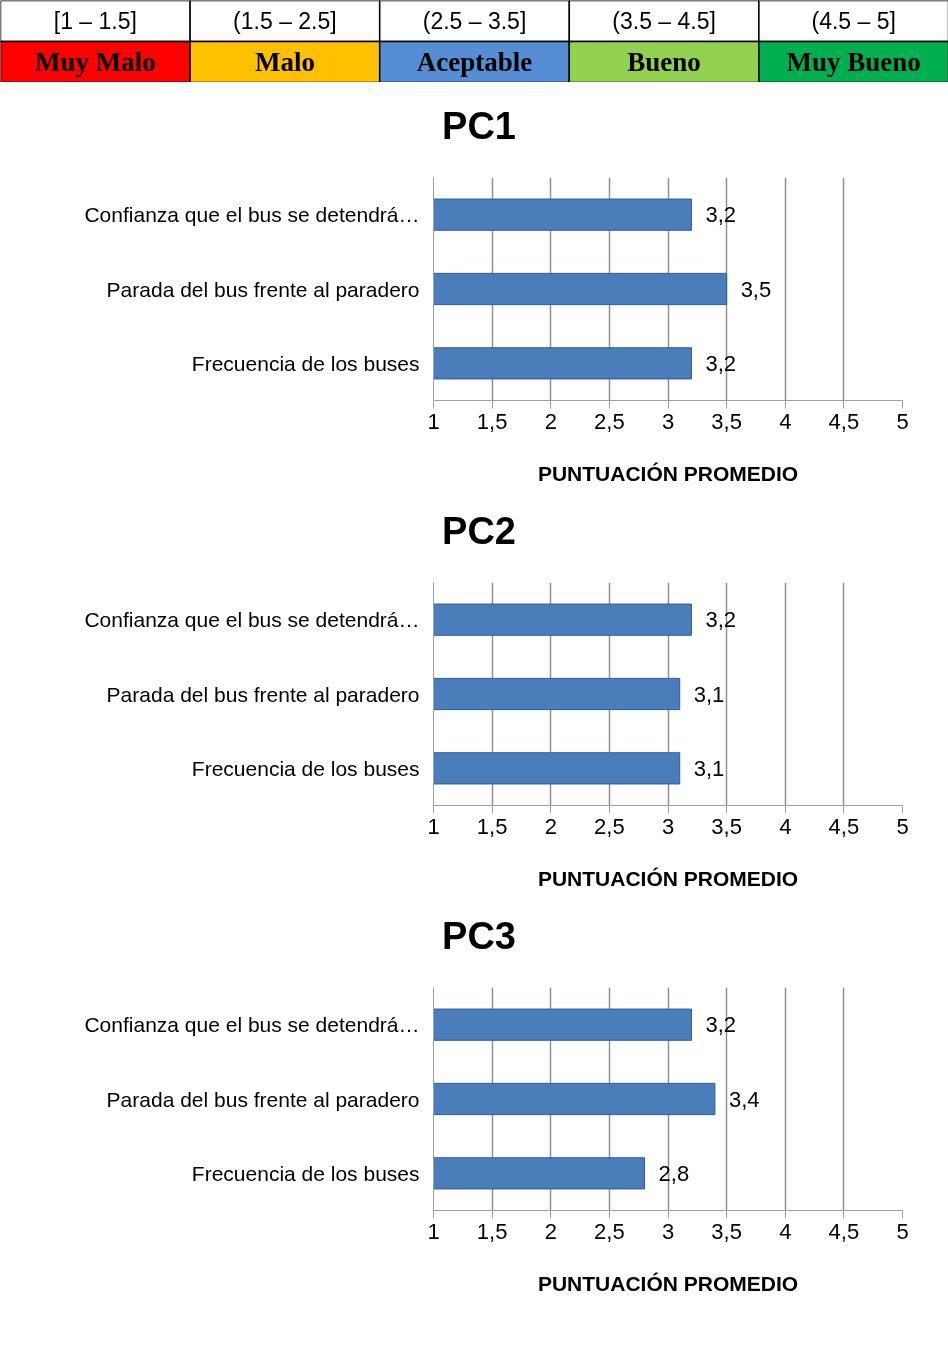 The width and height of the screenshot is (948, 1366). What do you see at coordinates (756, 289) in the screenshot?
I see `data-label: 3,5` at bounding box center [756, 289].